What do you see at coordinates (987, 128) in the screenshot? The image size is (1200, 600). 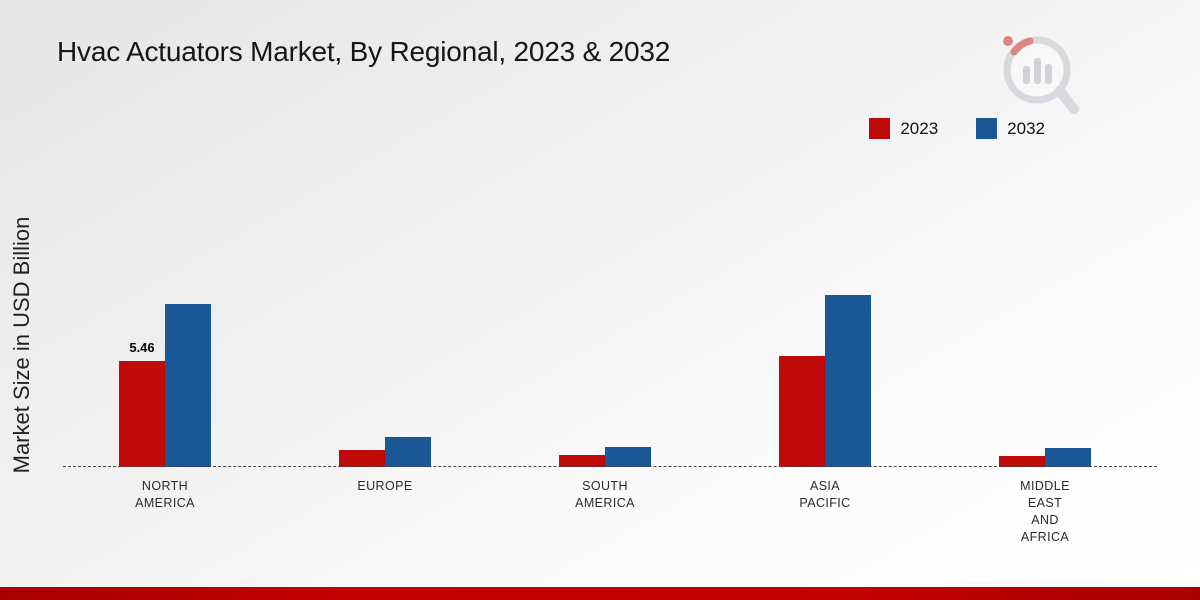 I see `legend-swatch-2032` at bounding box center [987, 128].